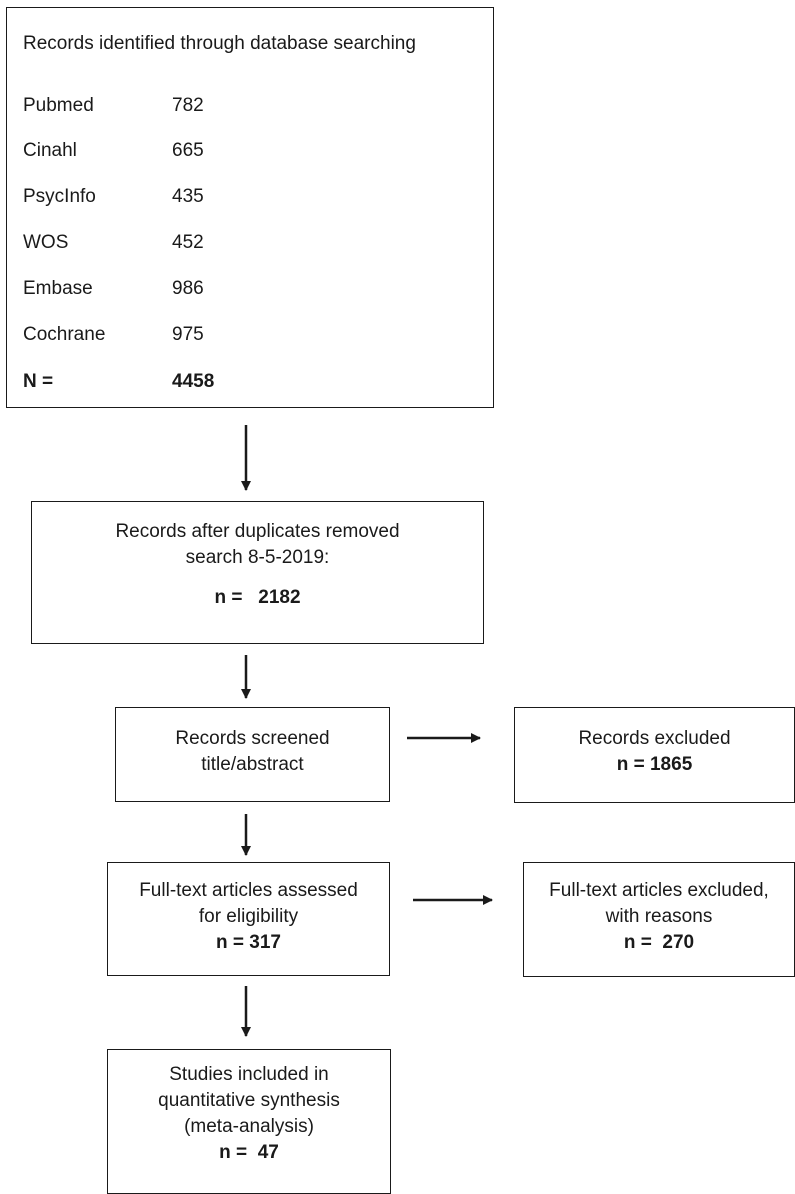  Describe the element at coordinates (249, 1152) in the screenshot. I see `included-count: n = 47` at that location.